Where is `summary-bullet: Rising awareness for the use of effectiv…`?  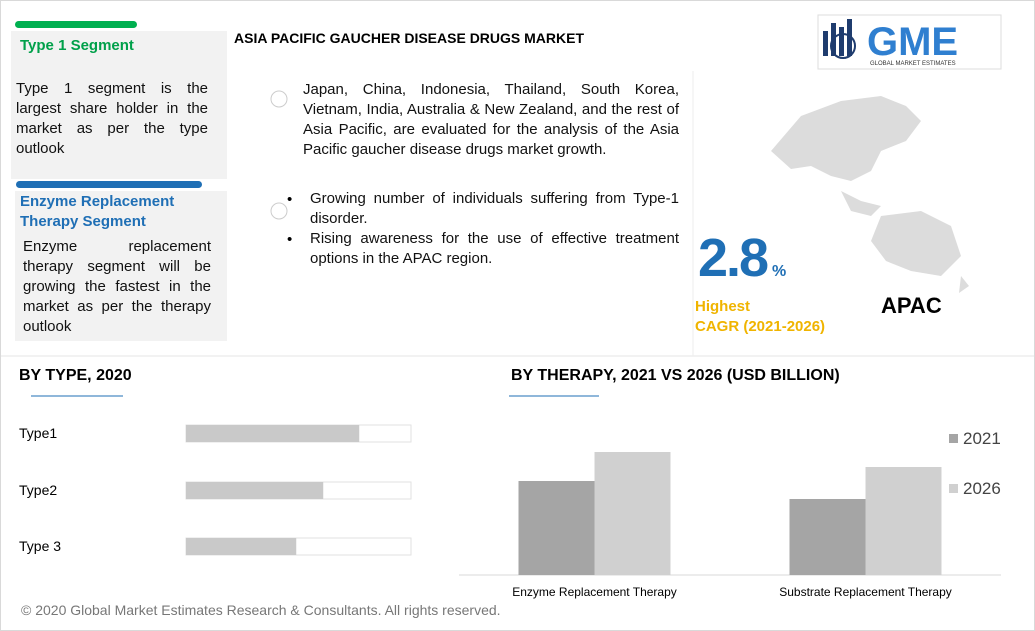
summary-bullet: Rising awareness for the use of effectiv… is located at coordinates (494, 248).